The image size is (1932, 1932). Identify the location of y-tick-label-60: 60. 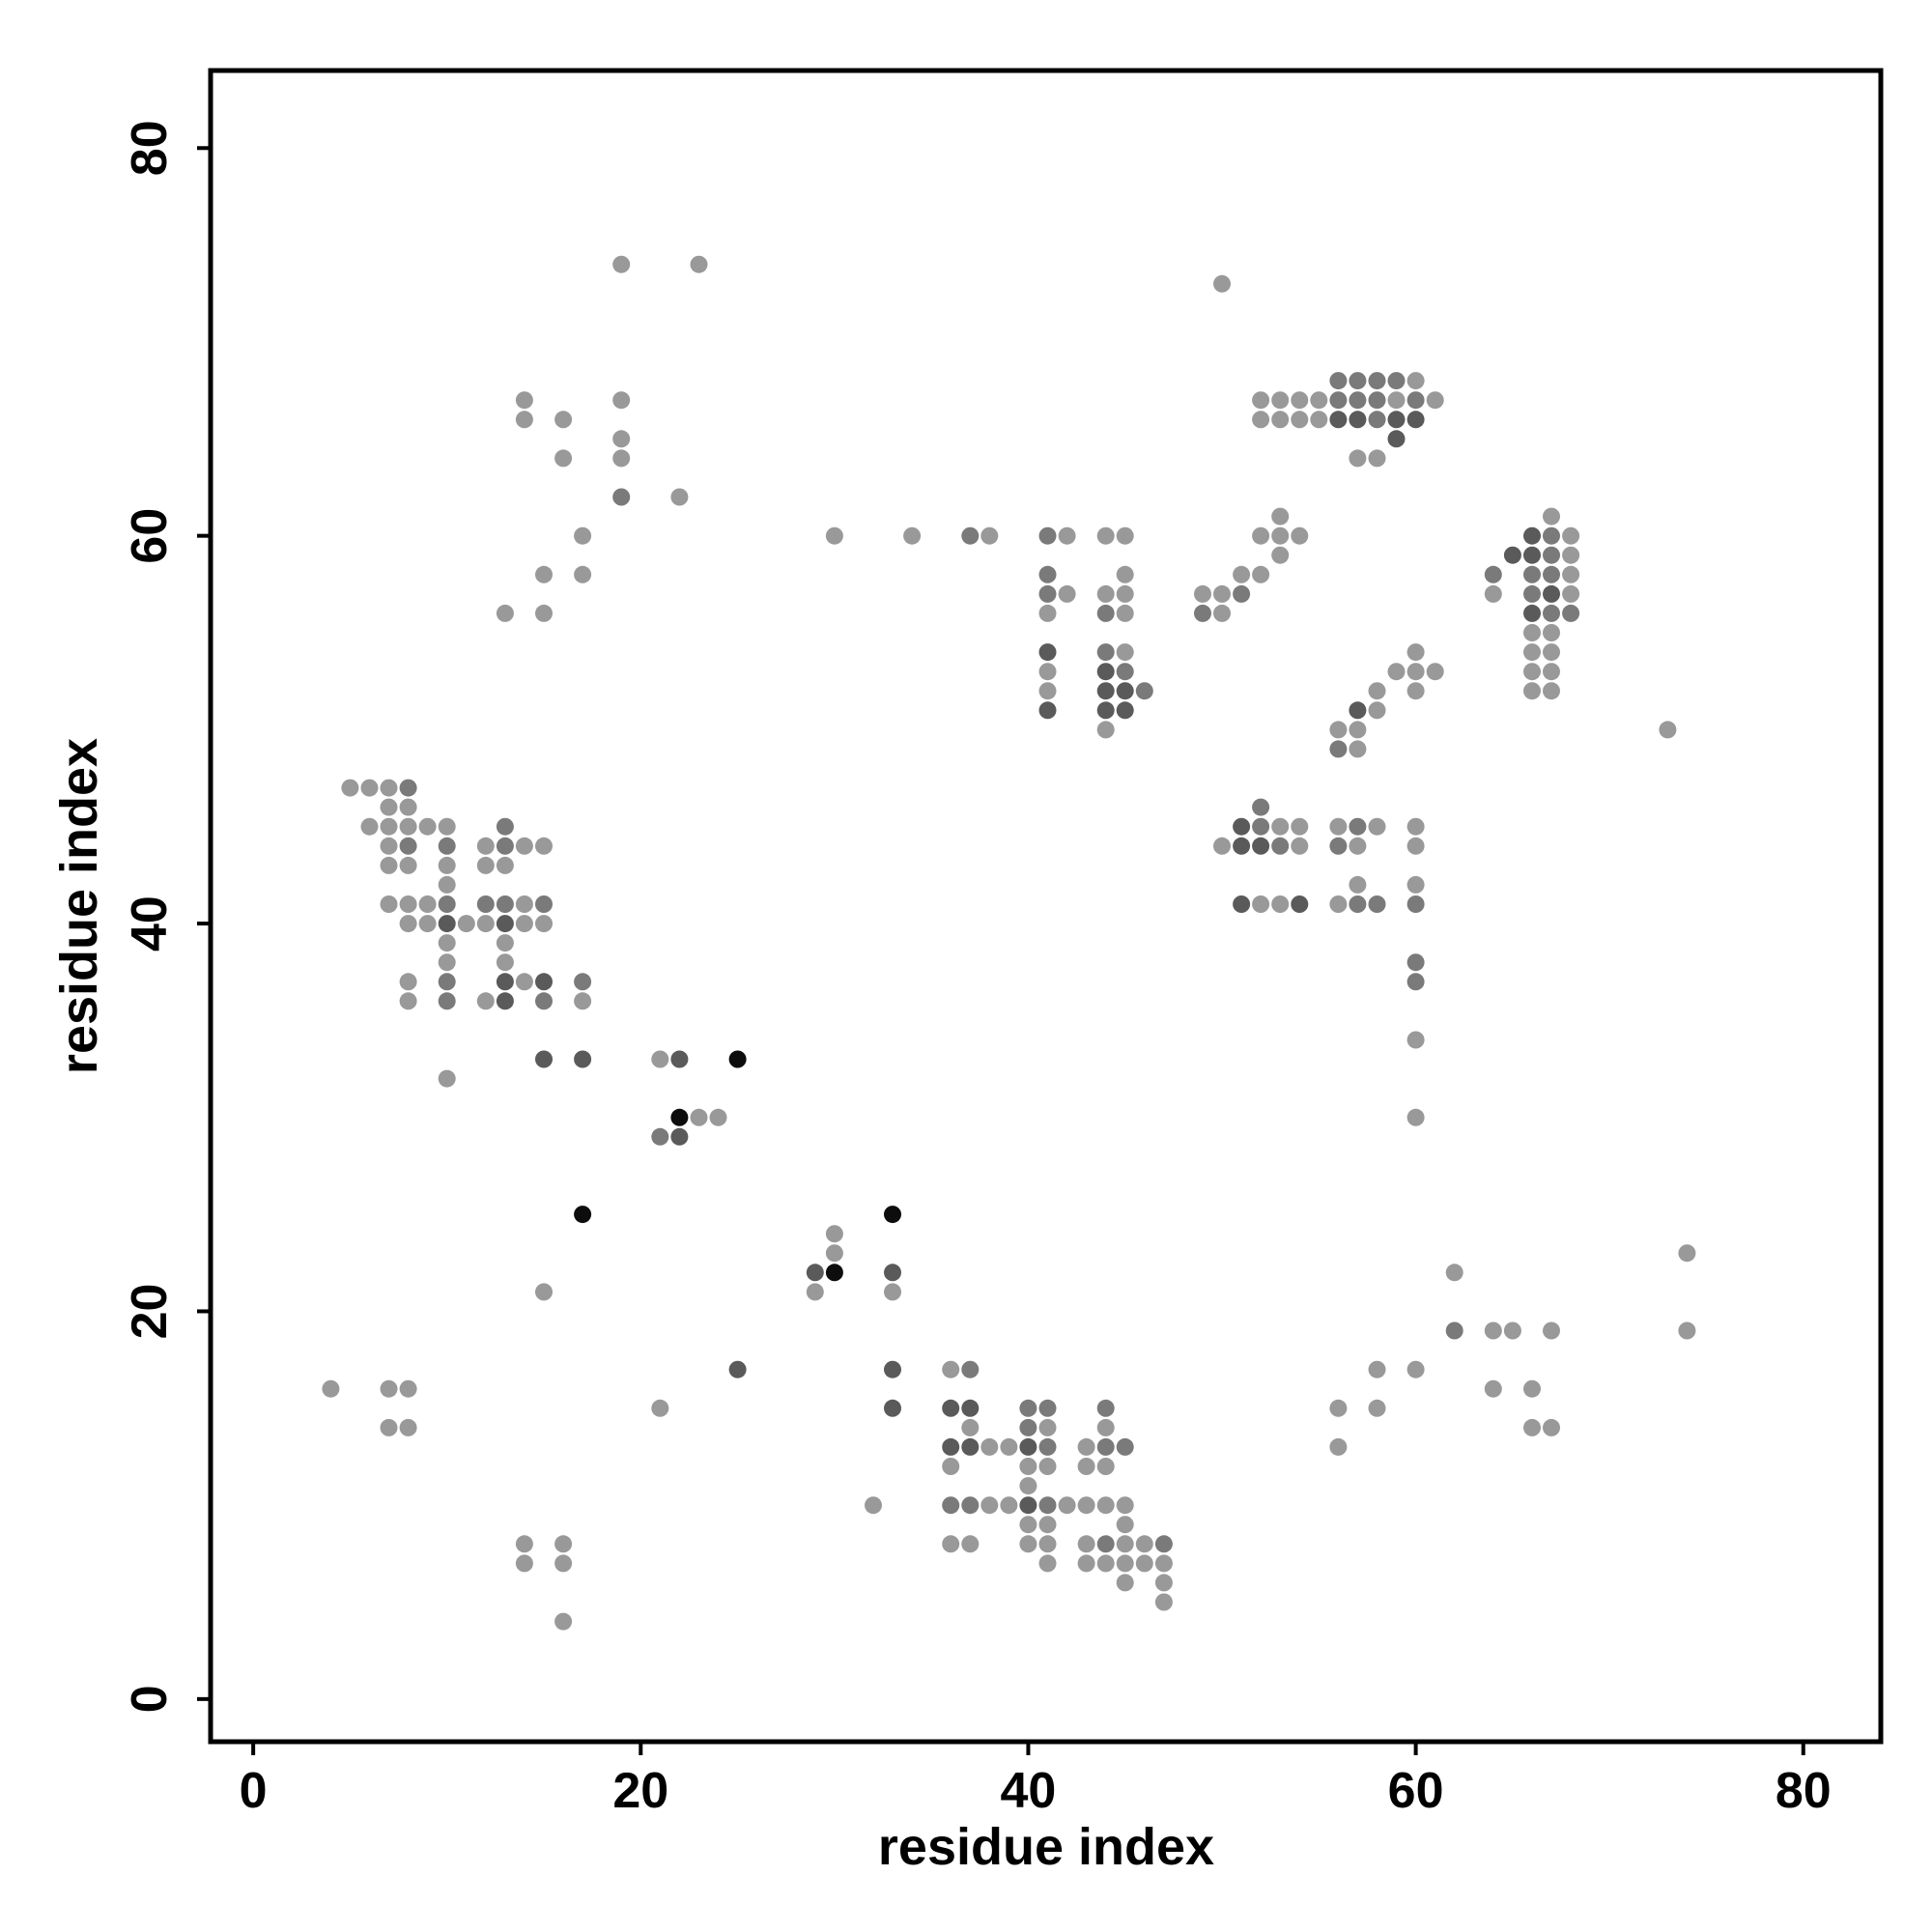
(150, 536).